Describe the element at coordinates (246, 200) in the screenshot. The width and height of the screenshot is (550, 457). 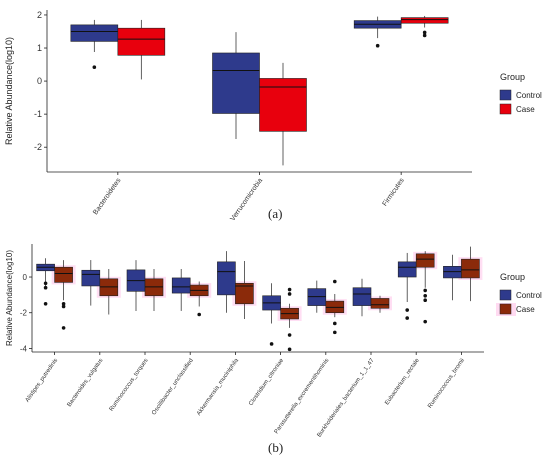
I see `x-tick-label: Verrucomicrobia` at that location.